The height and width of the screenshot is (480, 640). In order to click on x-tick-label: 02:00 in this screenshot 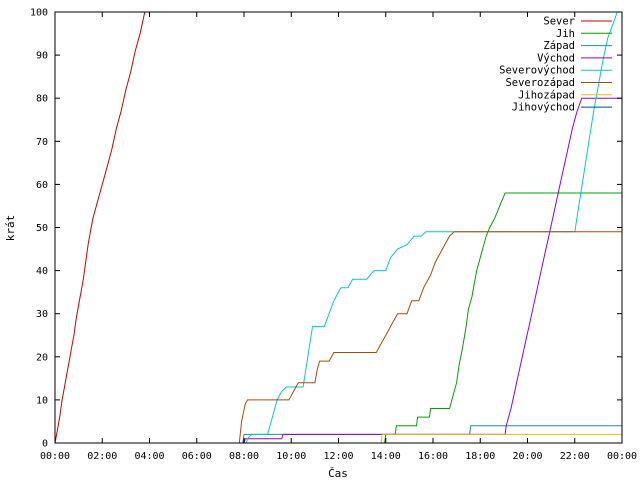, I will do `click(102, 456)`.